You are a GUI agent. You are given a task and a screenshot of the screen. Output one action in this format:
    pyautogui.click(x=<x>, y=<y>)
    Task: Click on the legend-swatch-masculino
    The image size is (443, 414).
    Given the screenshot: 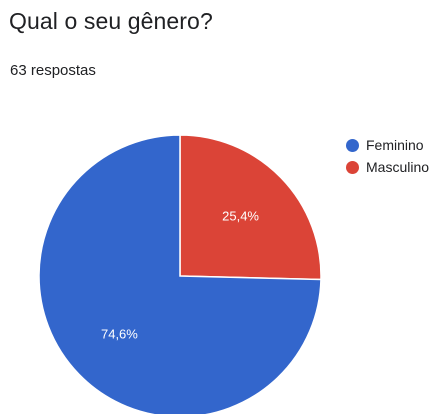 What is the action you would take?
    pyautogui.click(x=352, y=167)
    